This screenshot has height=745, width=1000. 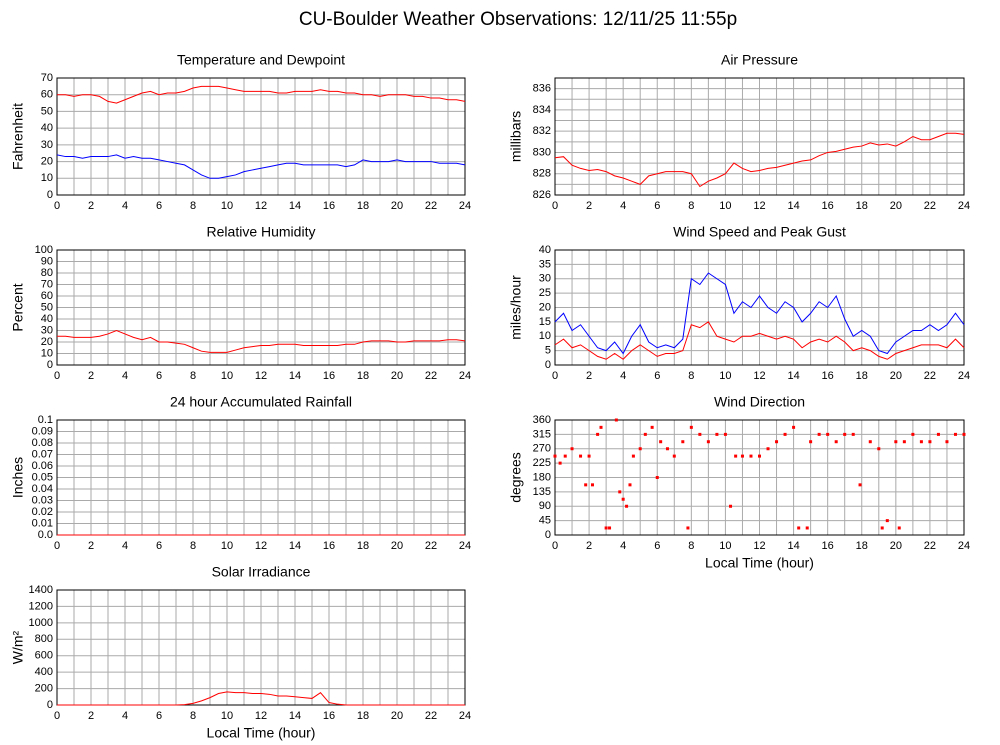 What do you see at coordinates (18, 647) in the screenshot?
I see `y-axis-label: W/m²` at bounding box center [18, 647].